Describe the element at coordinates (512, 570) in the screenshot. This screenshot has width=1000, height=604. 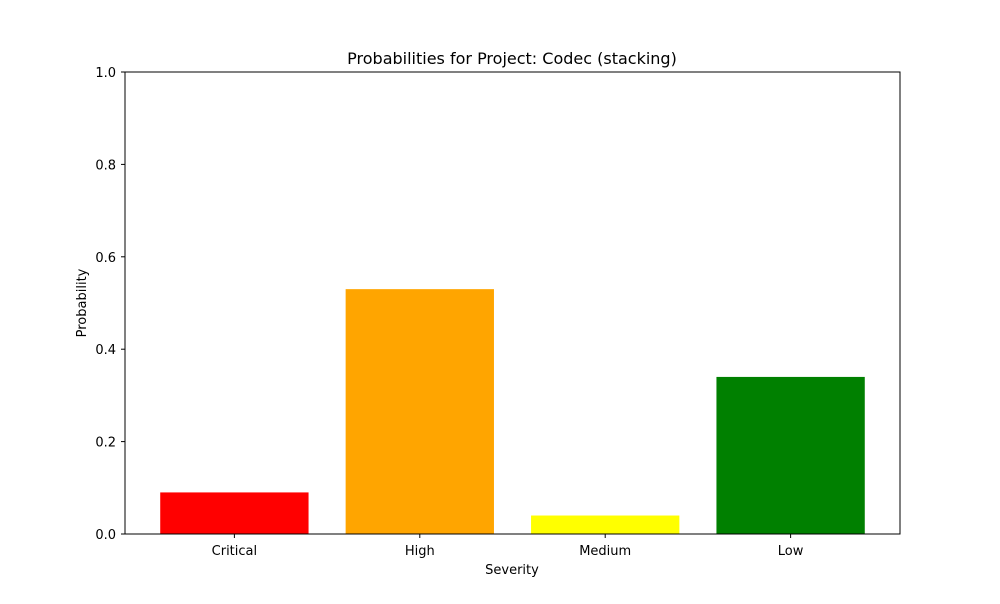
I see `x-axis-label: Severity` at that location.